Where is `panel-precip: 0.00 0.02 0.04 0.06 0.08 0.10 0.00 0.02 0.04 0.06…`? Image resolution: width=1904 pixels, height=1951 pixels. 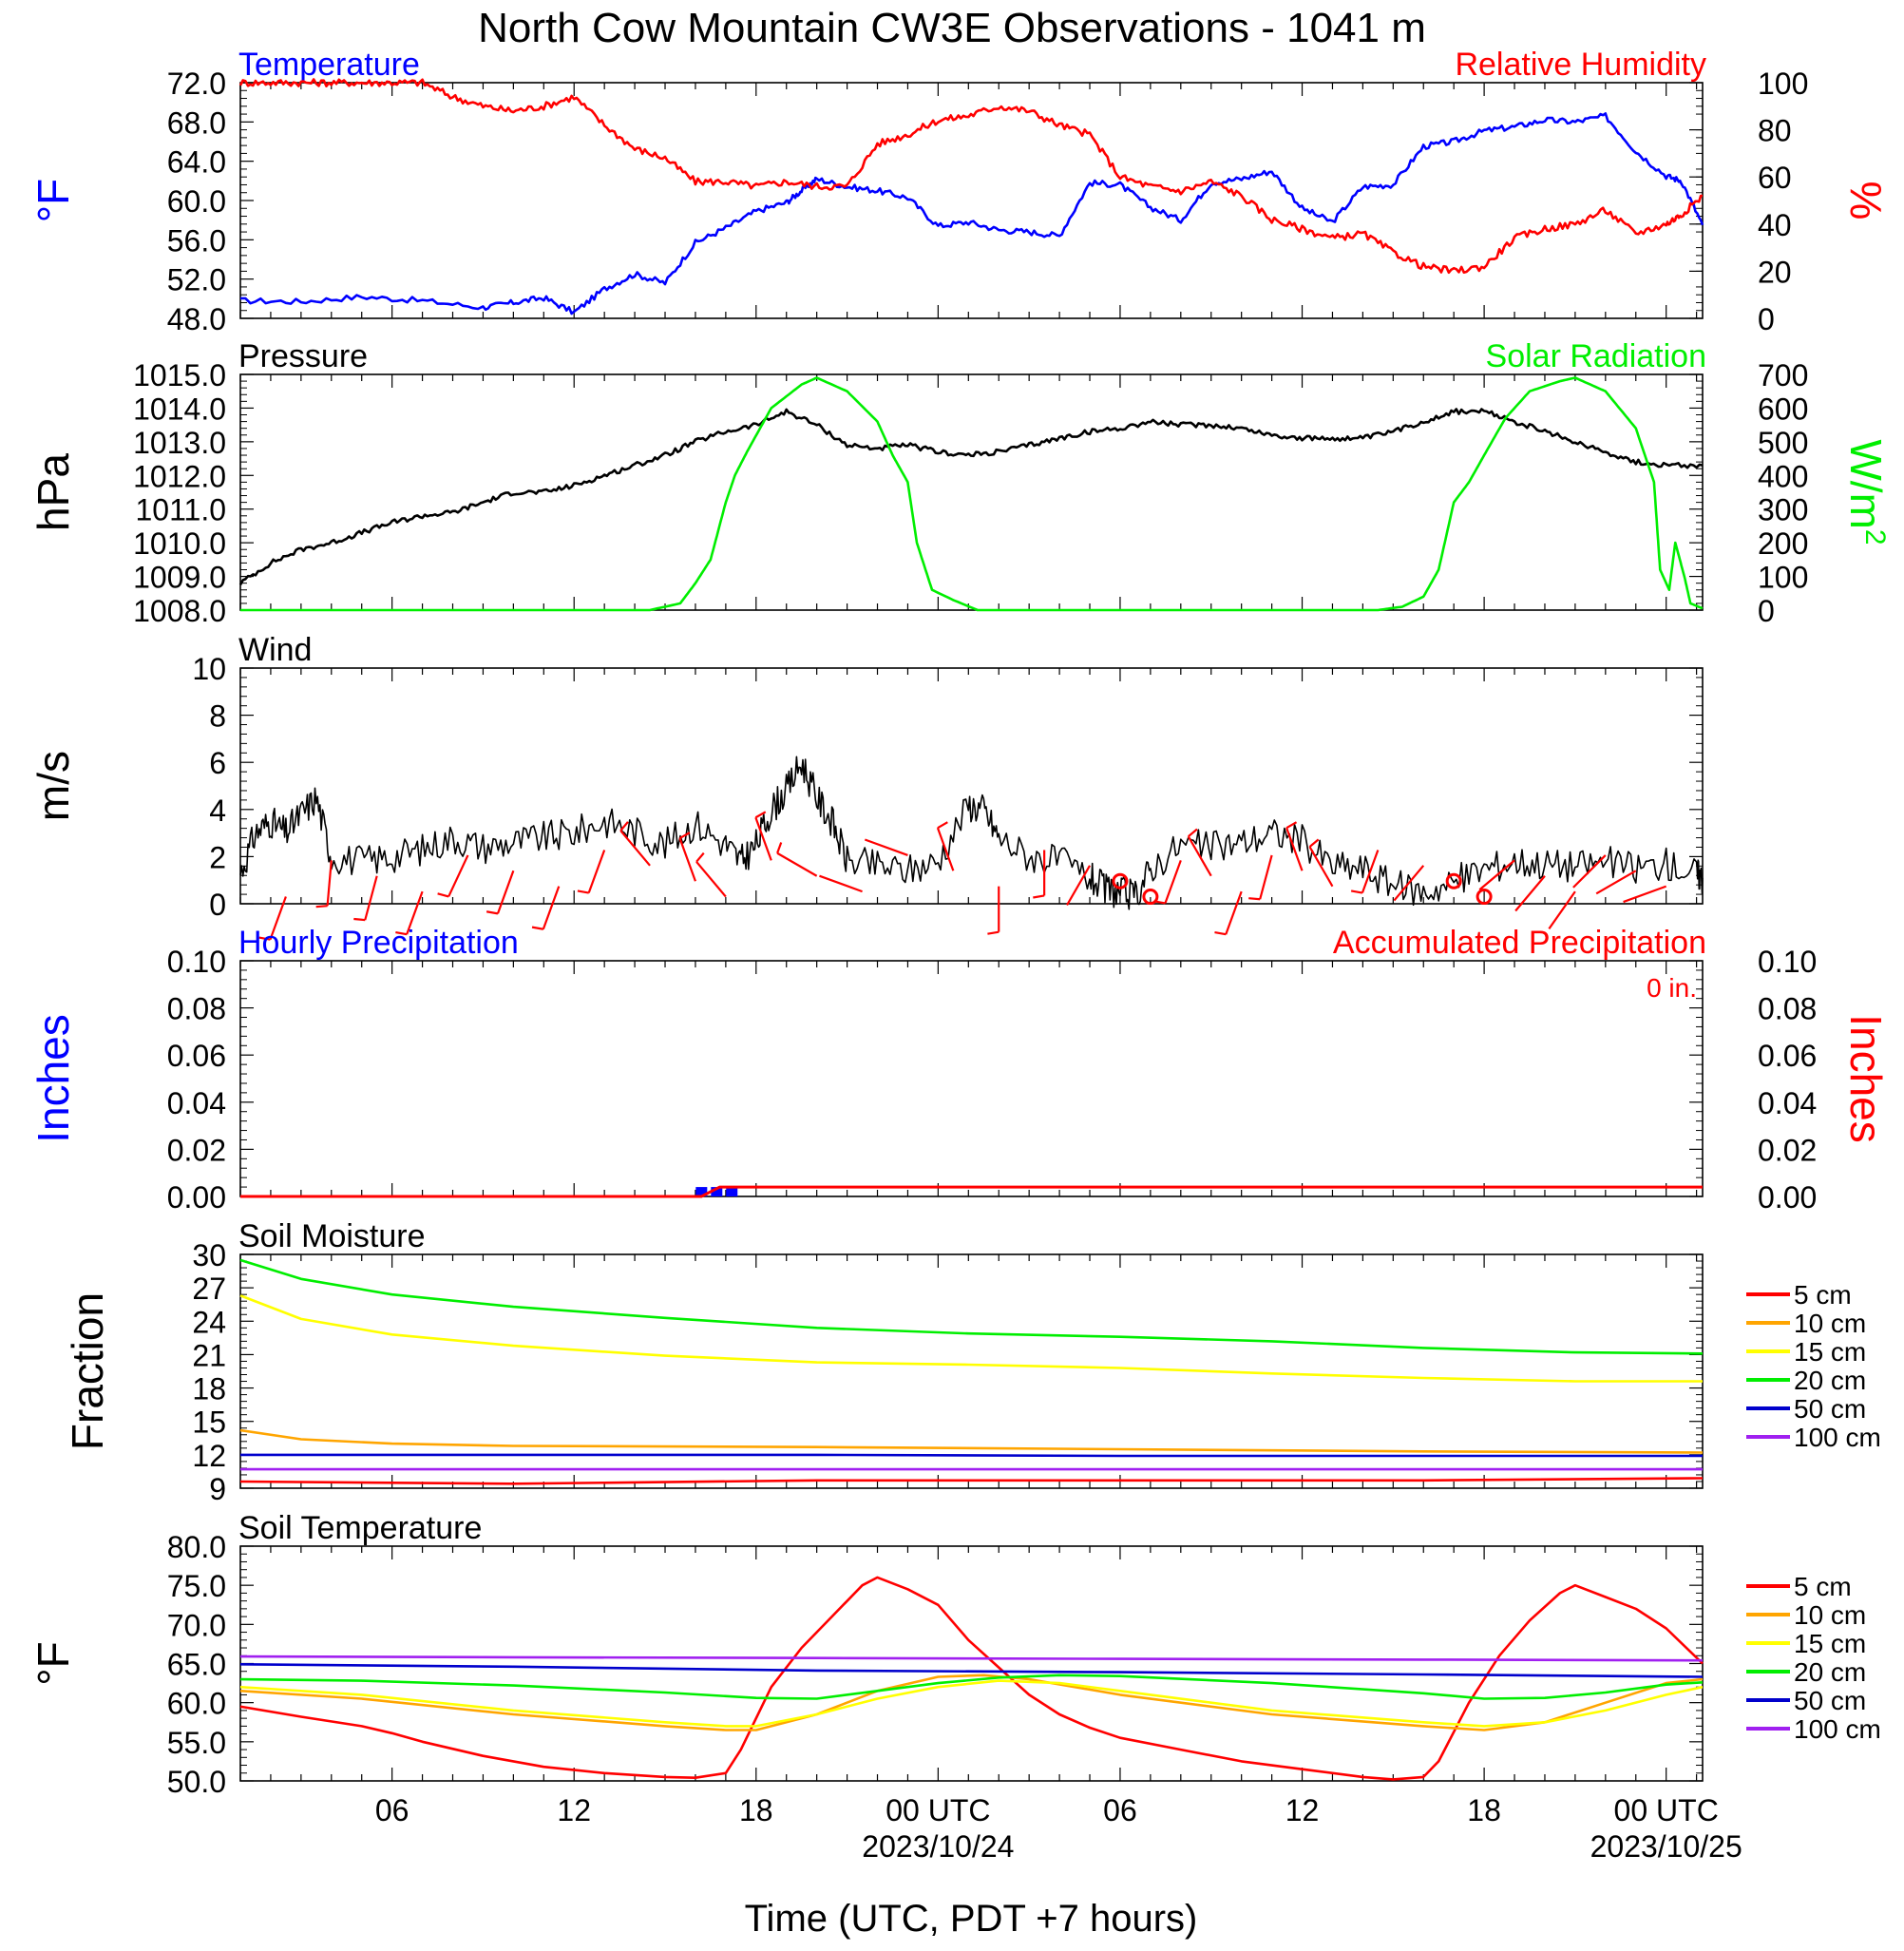 panel-precip: 0.00 0.02 0.04 0.06 0.08 0.10 0.00 0.02 0.04 0.06… is located at coordinates (960, 1070).